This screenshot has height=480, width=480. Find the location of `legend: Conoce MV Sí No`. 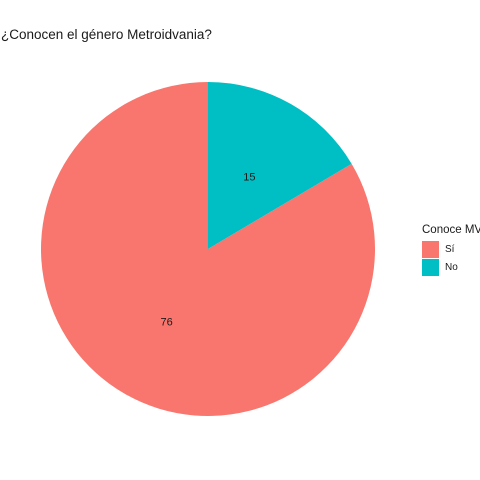

legend: Conoce MV Sí No is located at coordinates (451, 250).